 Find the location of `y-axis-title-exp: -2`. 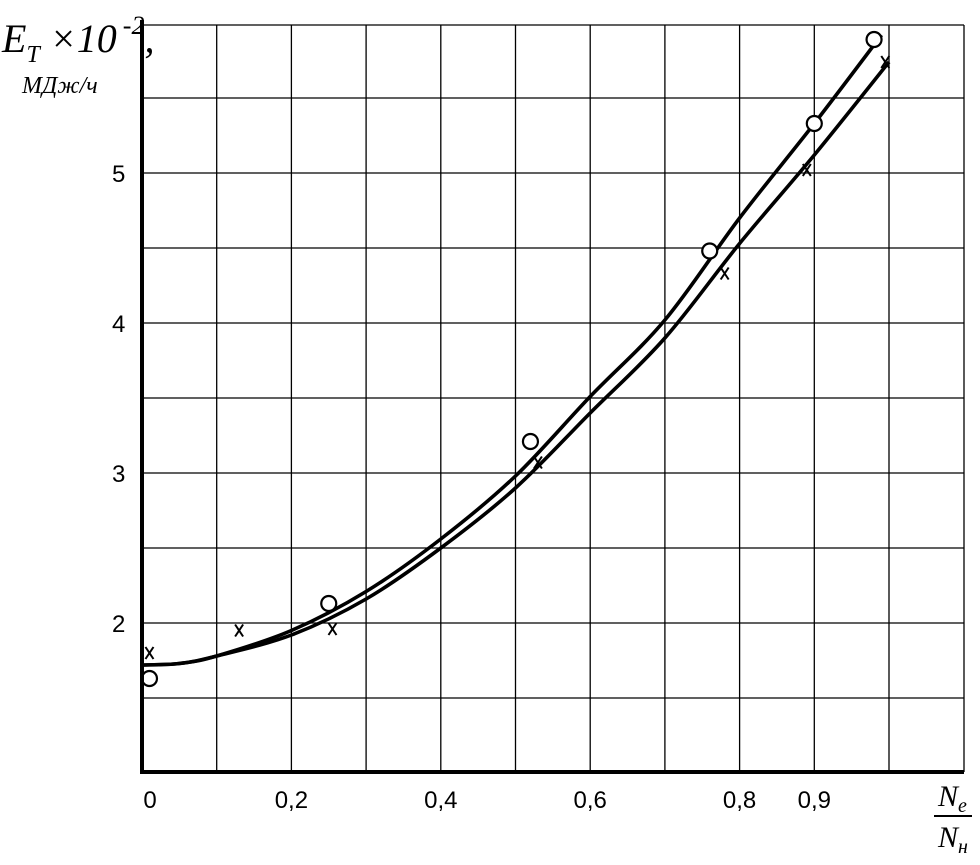

y-axis-title-exp: -2 is located at coordinates (134, 25).